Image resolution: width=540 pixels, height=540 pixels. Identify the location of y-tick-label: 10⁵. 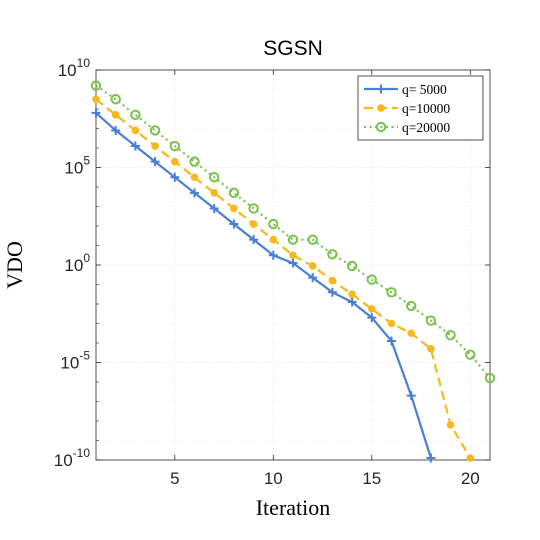
(77, 166).